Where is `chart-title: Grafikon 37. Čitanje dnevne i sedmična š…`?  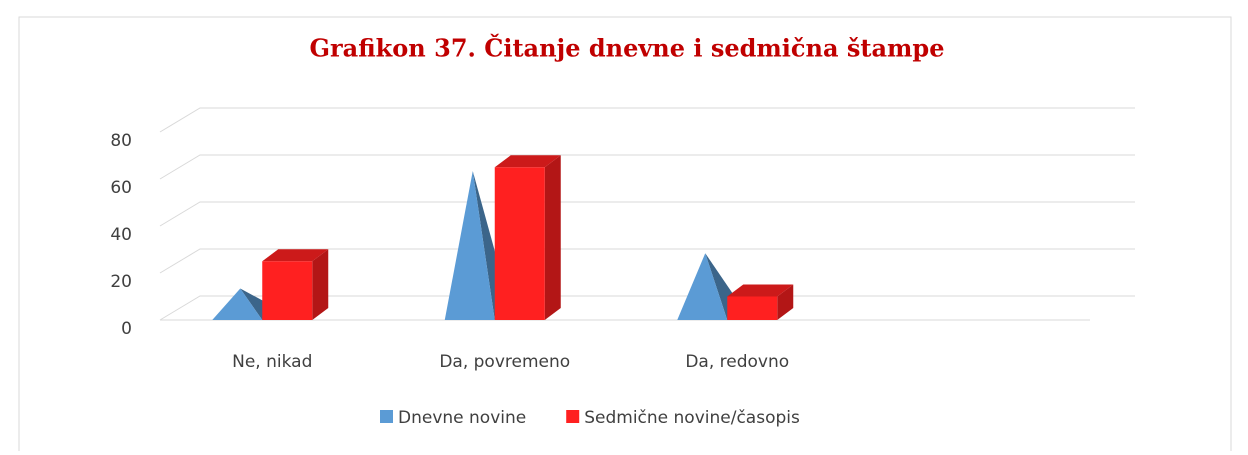 chart-title: Grafikon 37. Čitanje dnevne i sedmična š… is located at coordinates (627, 48).